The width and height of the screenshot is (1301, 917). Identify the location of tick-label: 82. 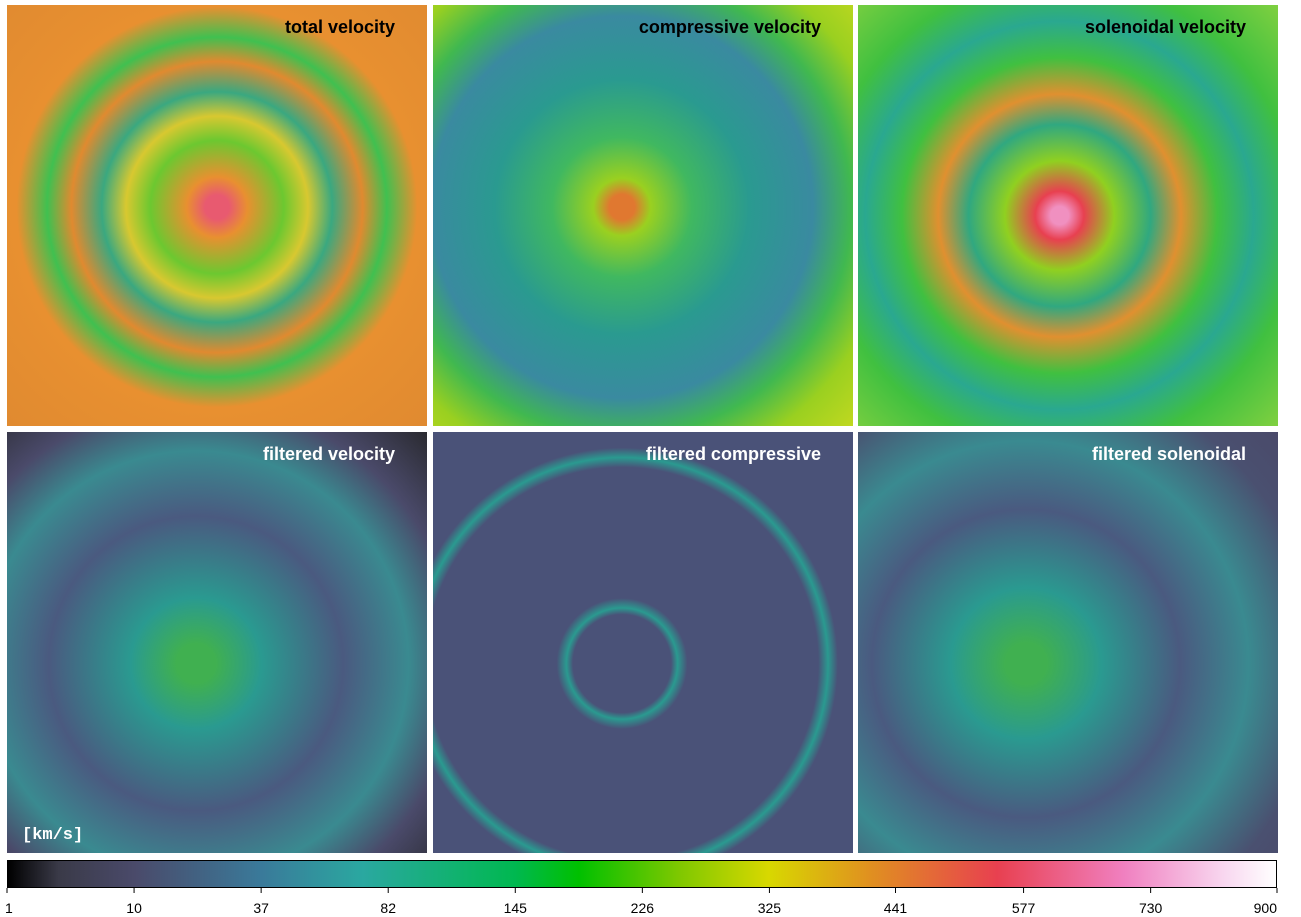
(388, 908).